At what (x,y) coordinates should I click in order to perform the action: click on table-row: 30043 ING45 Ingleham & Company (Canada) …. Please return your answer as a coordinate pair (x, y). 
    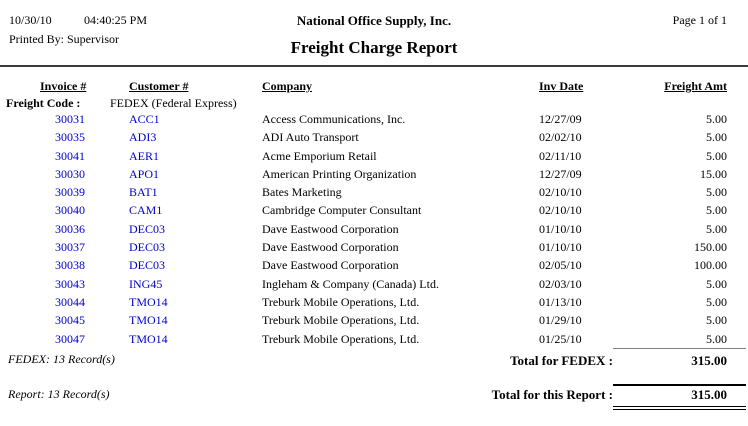
    Looking at the image, I should click on (374, 284).